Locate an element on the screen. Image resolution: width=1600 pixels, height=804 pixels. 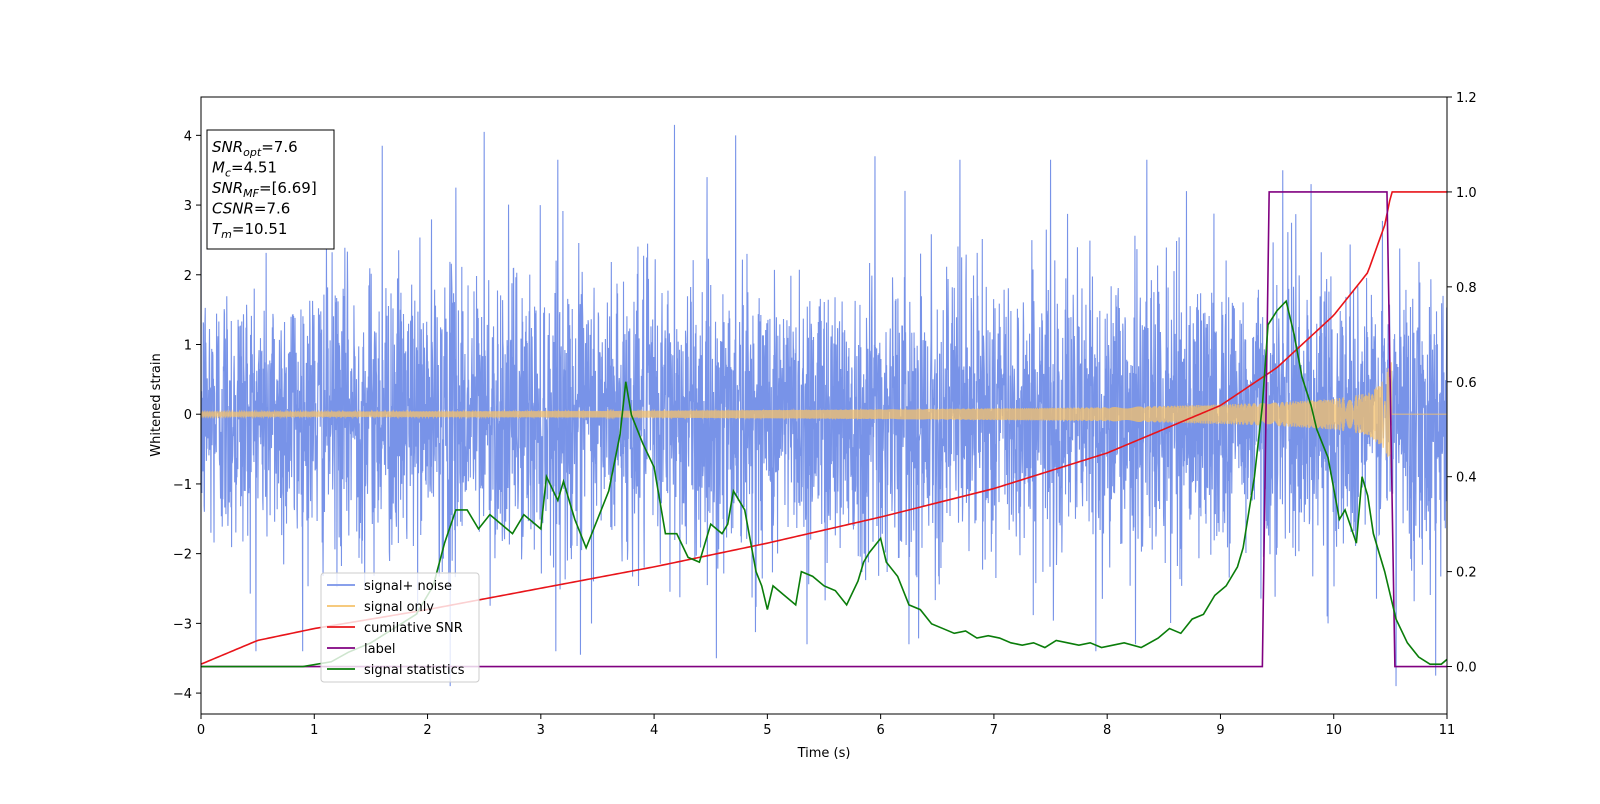
x-tick-label: 5 is located at coordinates (767, 730).